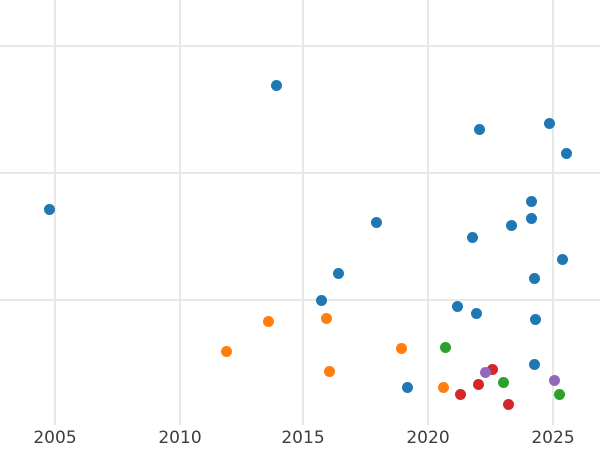 The image size is (600, 450). Describe the element at coordinates (303, 438) in the screenshot. I see `x-tick-label: 2015` at that location.